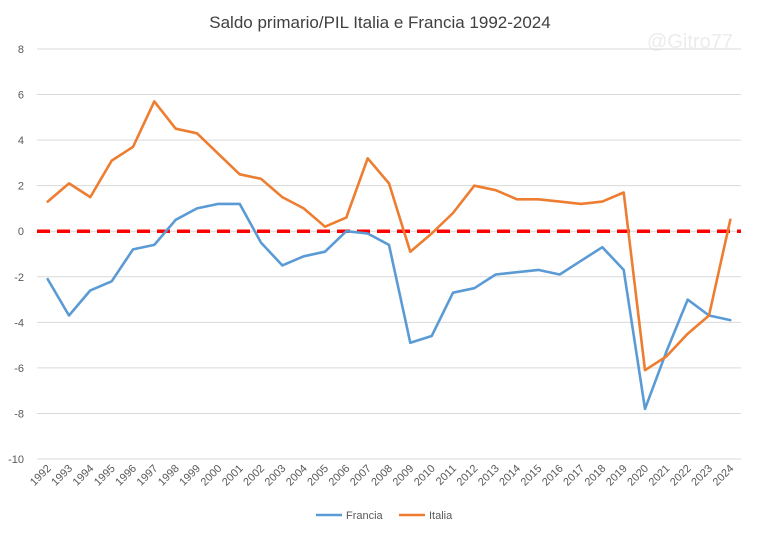 This screenshot has width=757, height=534. I want to click on y-tick-label: 4, so click(21, 141).